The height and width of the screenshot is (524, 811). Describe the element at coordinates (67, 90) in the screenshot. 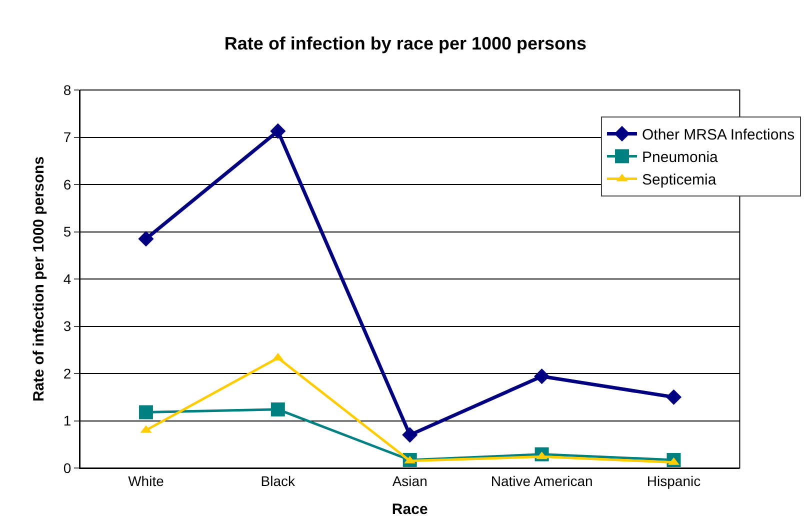

I see `y-tick-label: 8` at that location.